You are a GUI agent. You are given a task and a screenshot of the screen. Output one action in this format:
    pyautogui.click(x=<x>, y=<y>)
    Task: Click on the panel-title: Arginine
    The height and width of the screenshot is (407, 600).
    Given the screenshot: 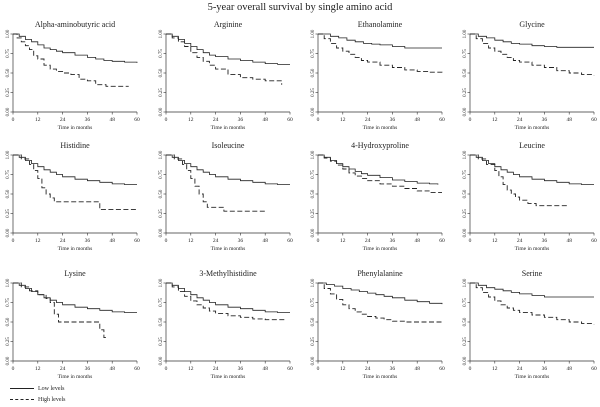 What is the action you would take?
    pyautogui.click(x=228, y=24)
    